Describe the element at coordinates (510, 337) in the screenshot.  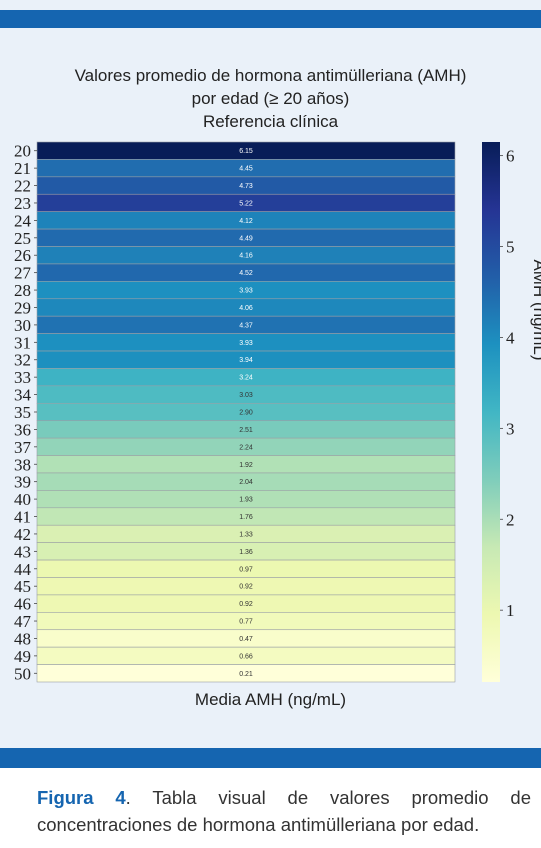
I see `colorbar-tick-label: 4` at that location.